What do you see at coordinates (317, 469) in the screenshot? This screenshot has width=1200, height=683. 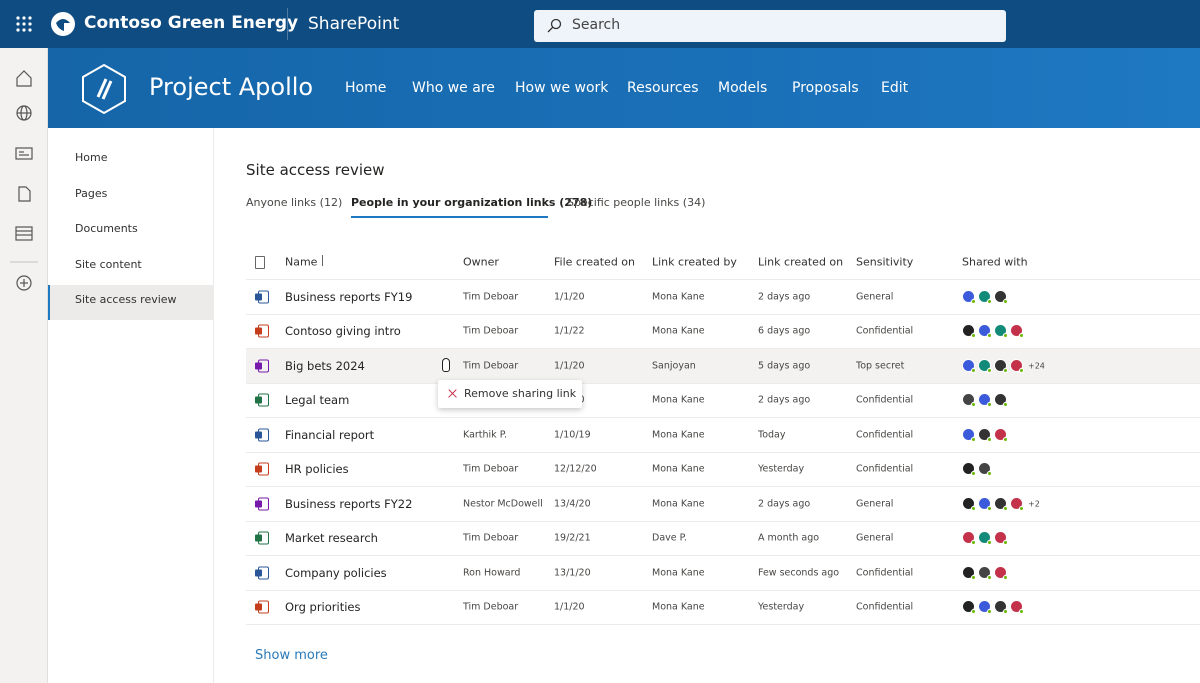 I see `cell-name: HR policies` at bounding box center [317, 469].